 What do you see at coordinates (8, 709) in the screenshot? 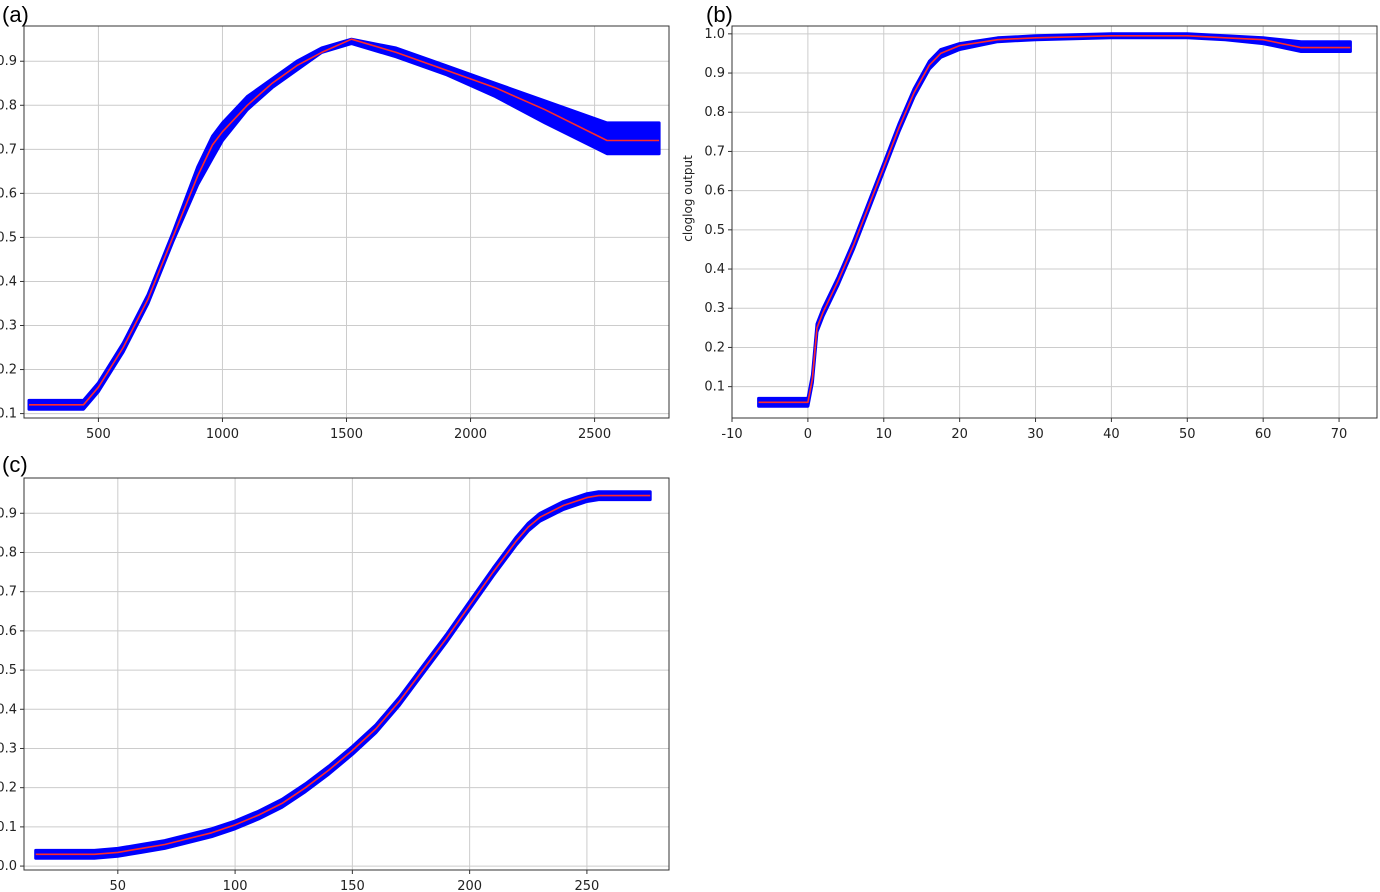
I see `chart-c-ytick-label-4: 0.4` at bounding box center [8, 709].